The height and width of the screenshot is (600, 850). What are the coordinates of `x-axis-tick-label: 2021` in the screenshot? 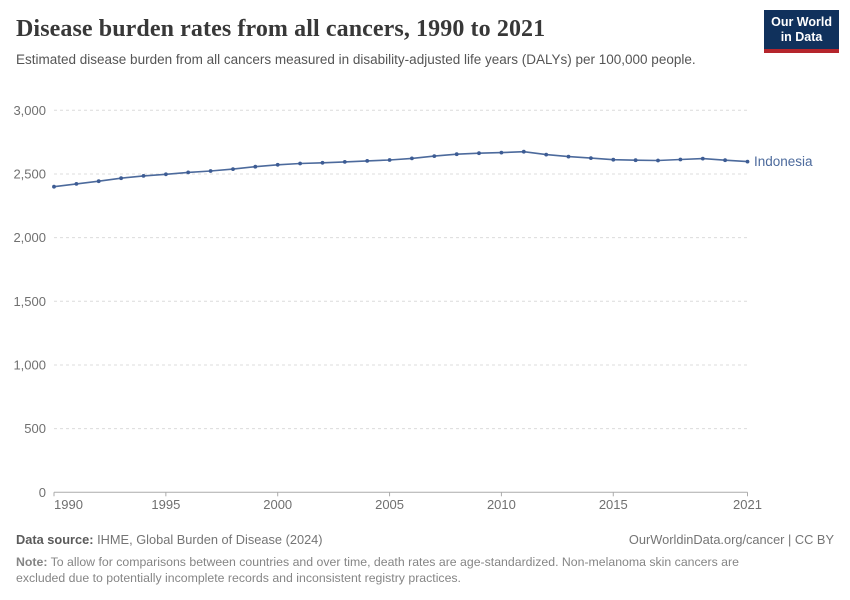 It's located at (747, 504).